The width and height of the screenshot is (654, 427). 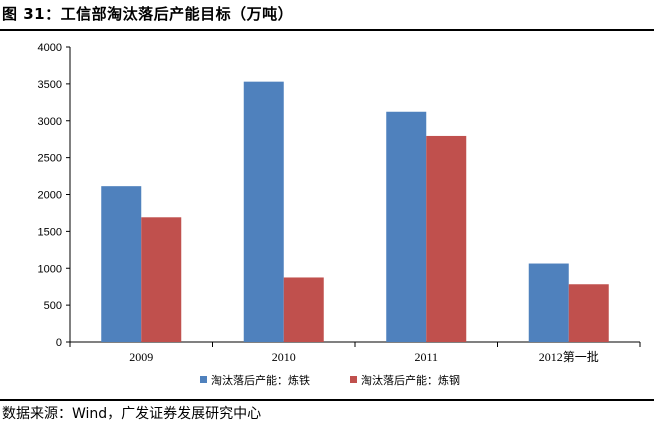 I want to click on x-tick-label: 2009, so click(x=141, y=357).